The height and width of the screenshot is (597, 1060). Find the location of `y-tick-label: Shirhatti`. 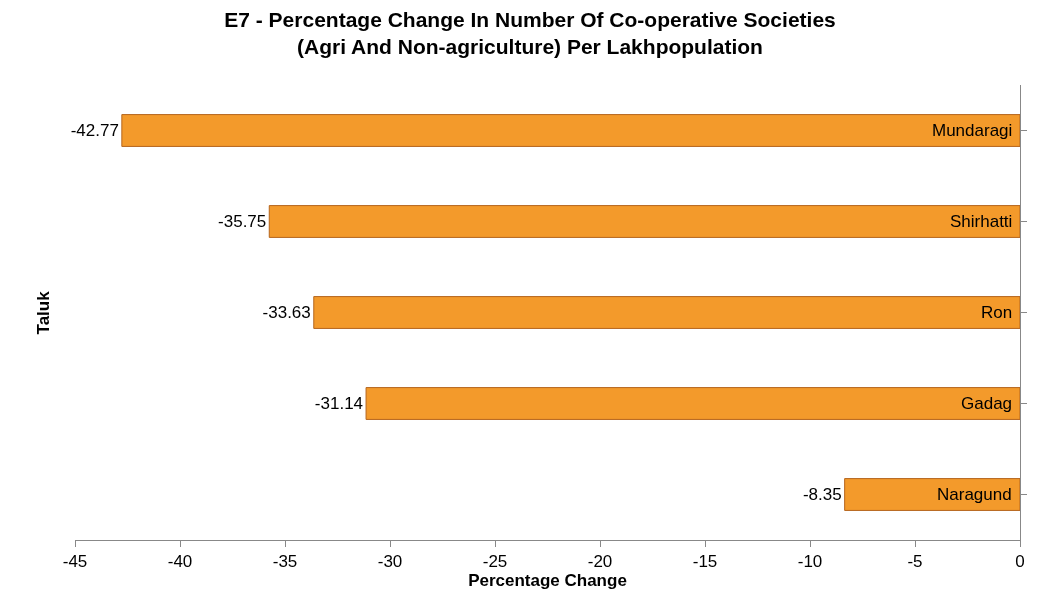

y-tick-label: Shirhatti is located at coordinates (981, 221).